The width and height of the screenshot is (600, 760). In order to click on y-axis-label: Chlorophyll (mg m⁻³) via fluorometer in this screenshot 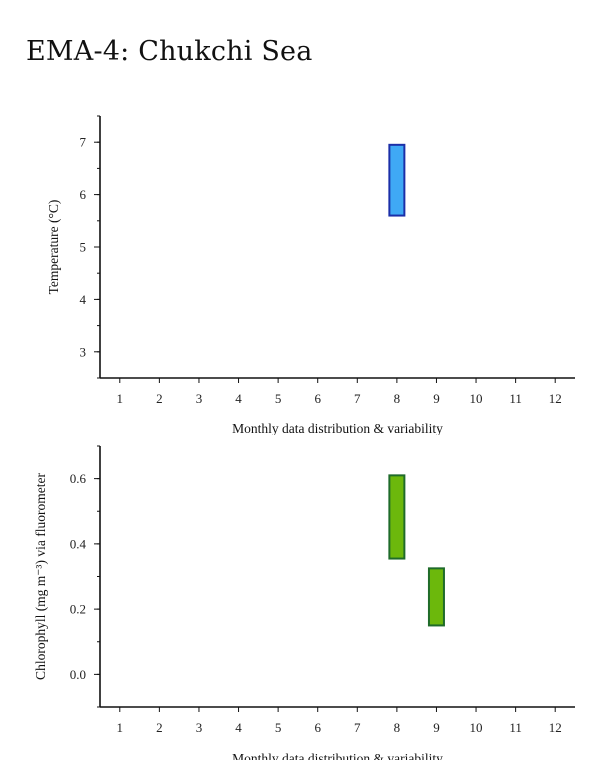, I will do `click(40, 576)`.